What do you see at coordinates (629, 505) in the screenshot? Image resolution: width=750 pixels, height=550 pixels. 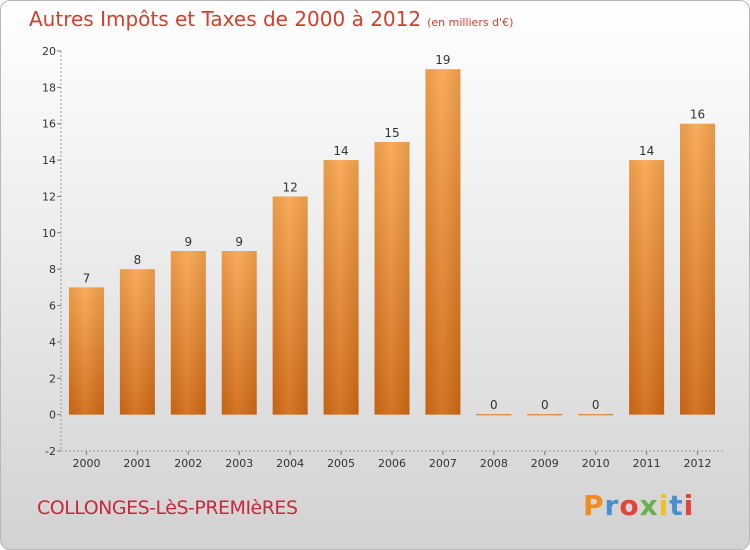 I see `logo-letter: o` at bounding box center [629, 505].